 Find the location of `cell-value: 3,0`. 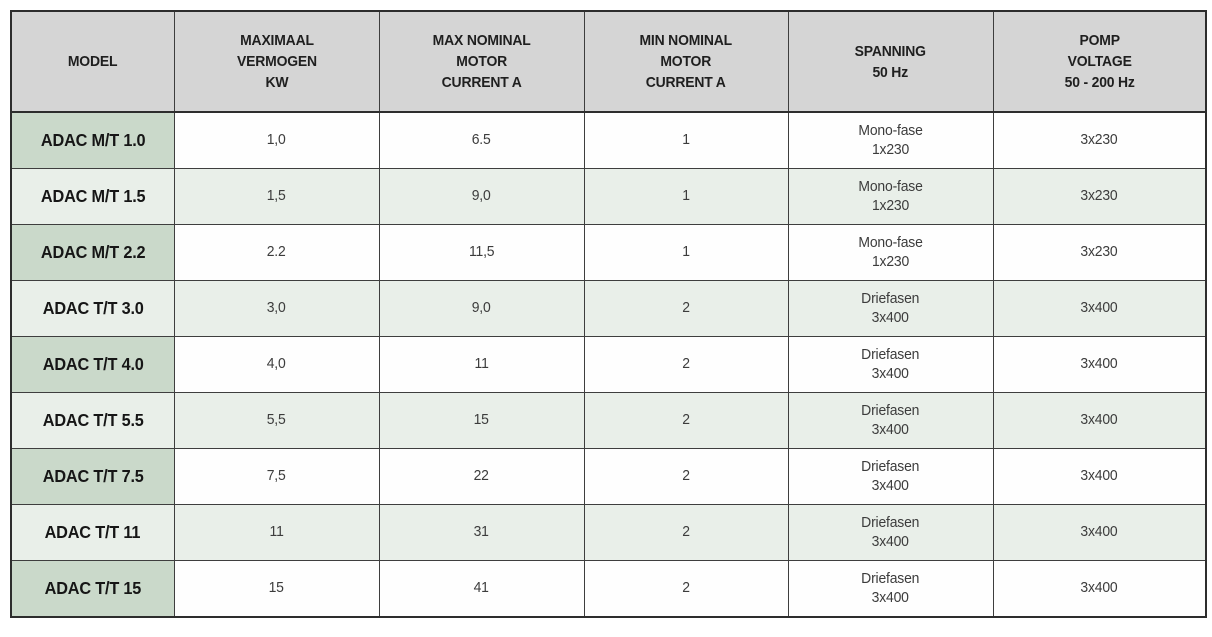

cell-value: 3,0 is located at coordinates (276, 308).